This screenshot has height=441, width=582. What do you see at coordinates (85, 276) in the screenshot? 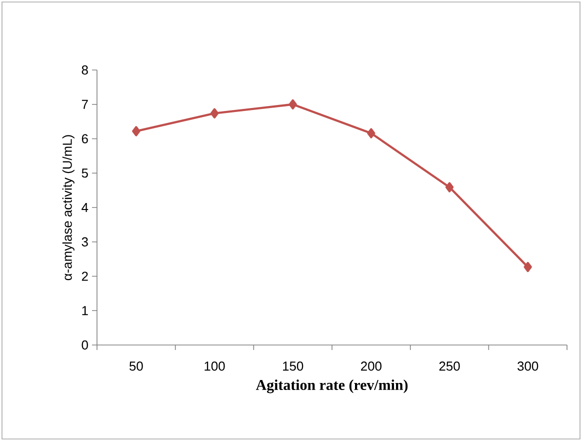
I see `y-tick-label: 2` at bounding box center [85, 276].